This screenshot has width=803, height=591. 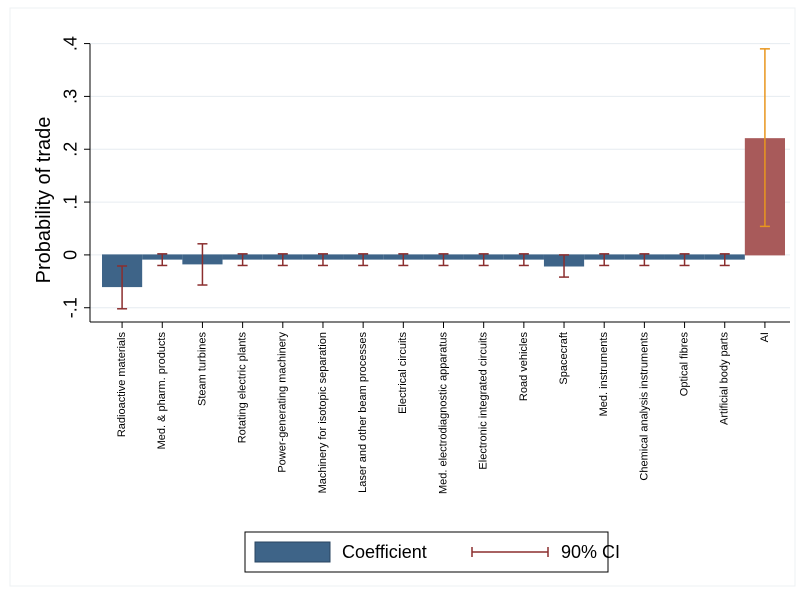 What do you see at coordinates (564, 358) in the screenshot?
I see `x-tick-label: Spacecraft` at bounding box center [564, 358].